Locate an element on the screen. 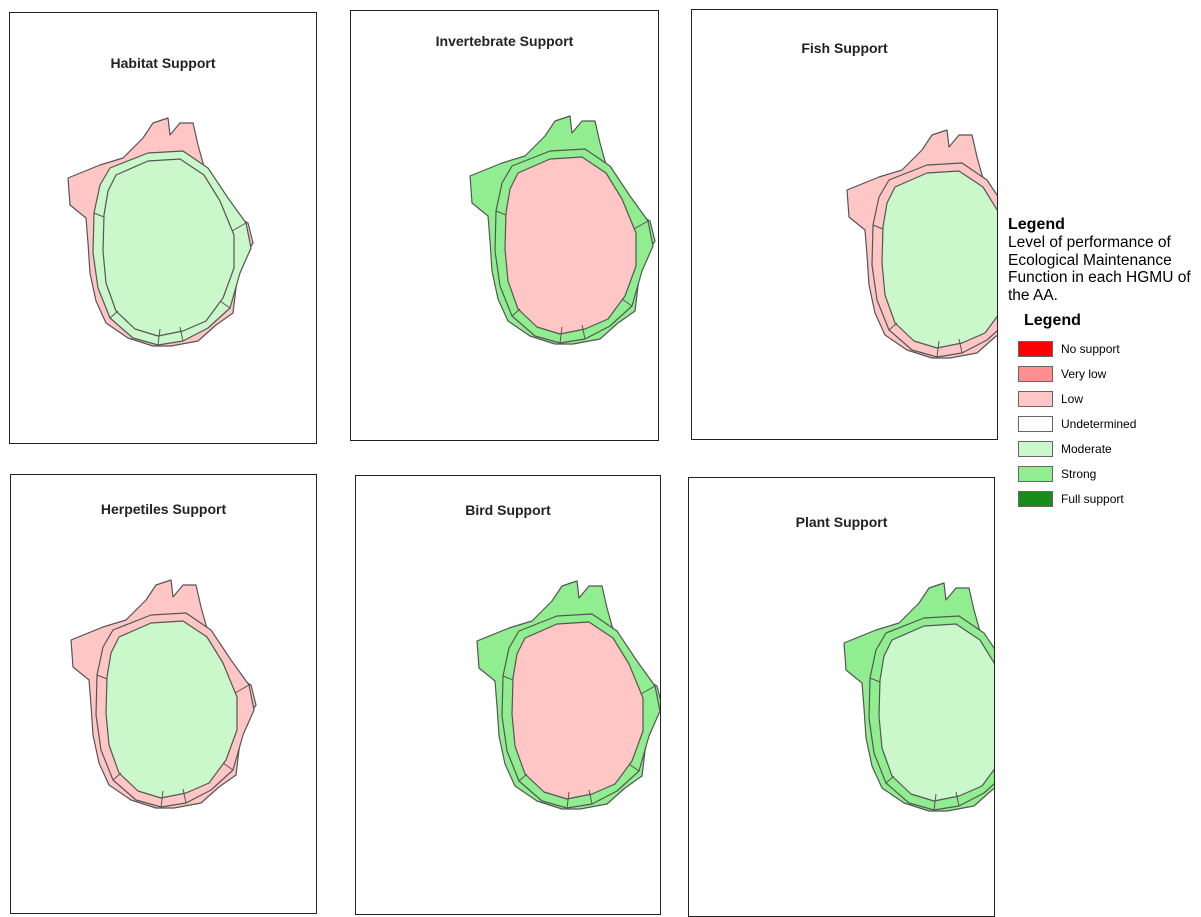  wetland-map-invertebrate is located at coordinates (562, 230).